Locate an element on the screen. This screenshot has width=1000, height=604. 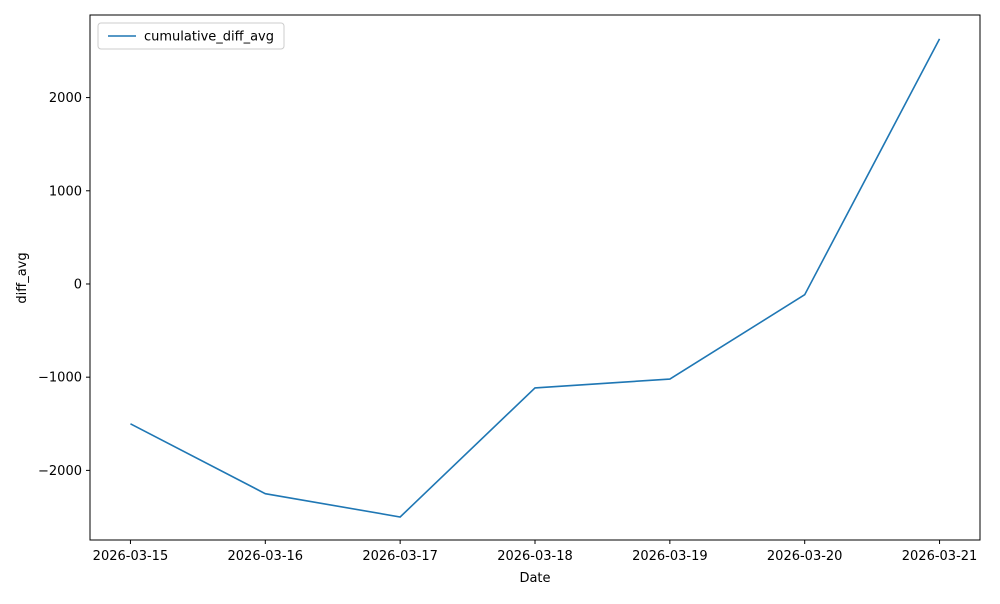
y-tick-label: −1000 is located at coordinates (60, 378).